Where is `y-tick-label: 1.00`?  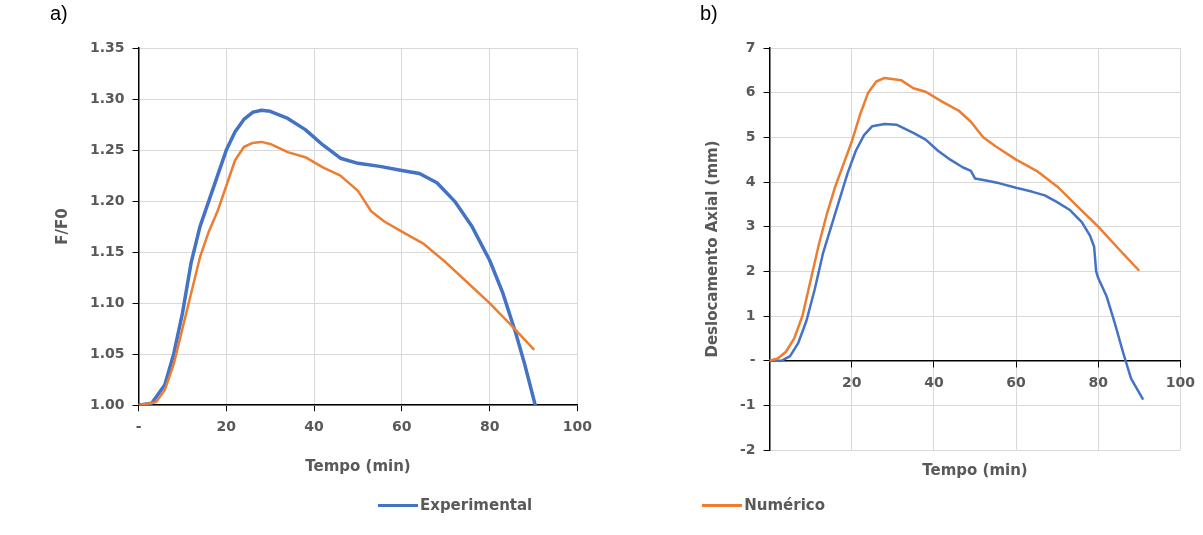 y-tick-label: 1.00 is located at coordinates (107, 403).